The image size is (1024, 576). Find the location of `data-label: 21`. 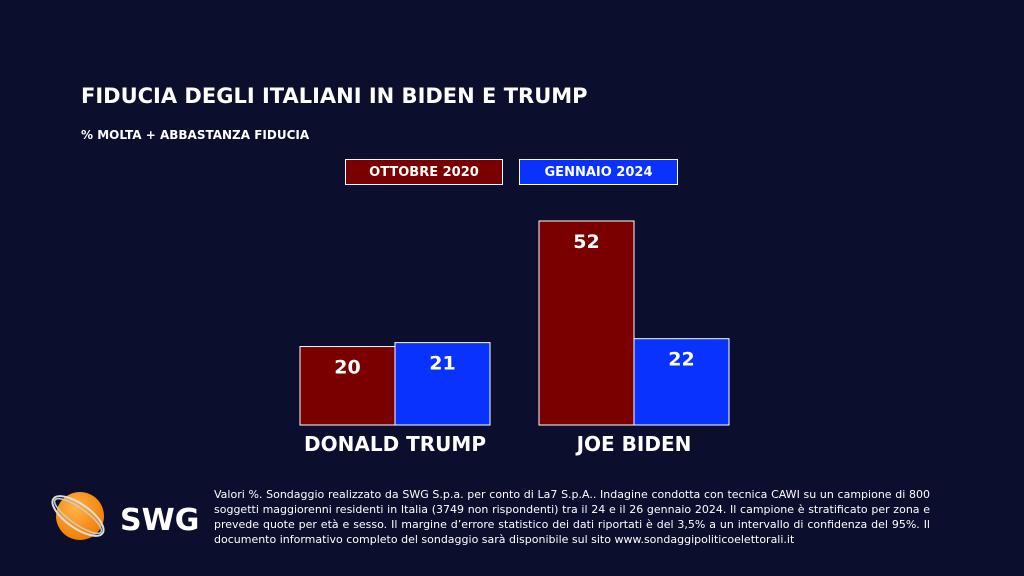

data-label: 21 is located at coordinates (442, 364).